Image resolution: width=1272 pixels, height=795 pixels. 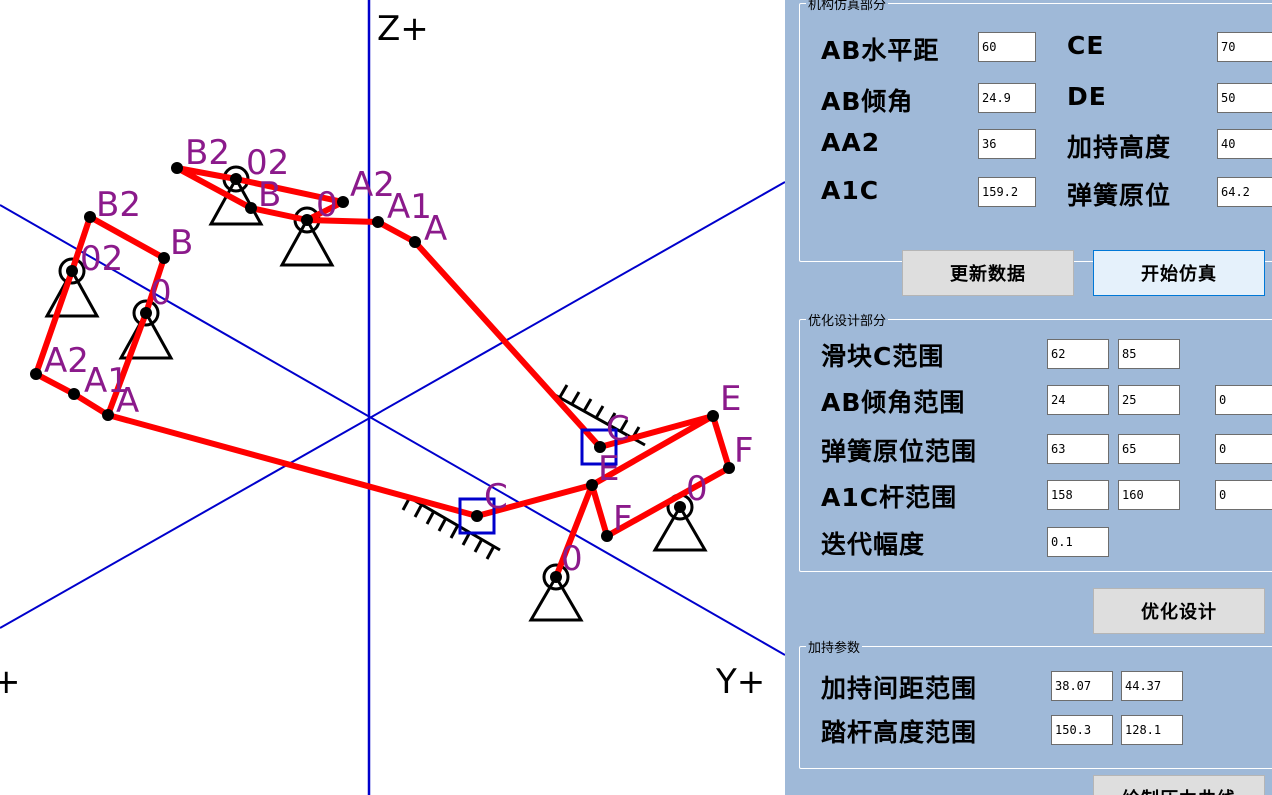 I want to click on label-c-lower: C, so click(x=496, y=497).